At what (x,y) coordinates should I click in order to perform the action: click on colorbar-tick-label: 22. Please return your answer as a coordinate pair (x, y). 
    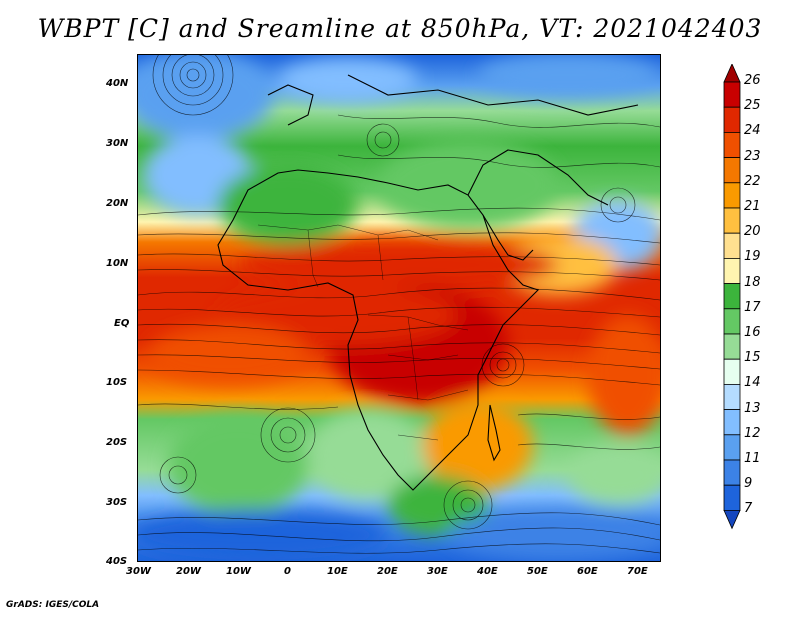
    Looking at the image, I should click on (752, 181).